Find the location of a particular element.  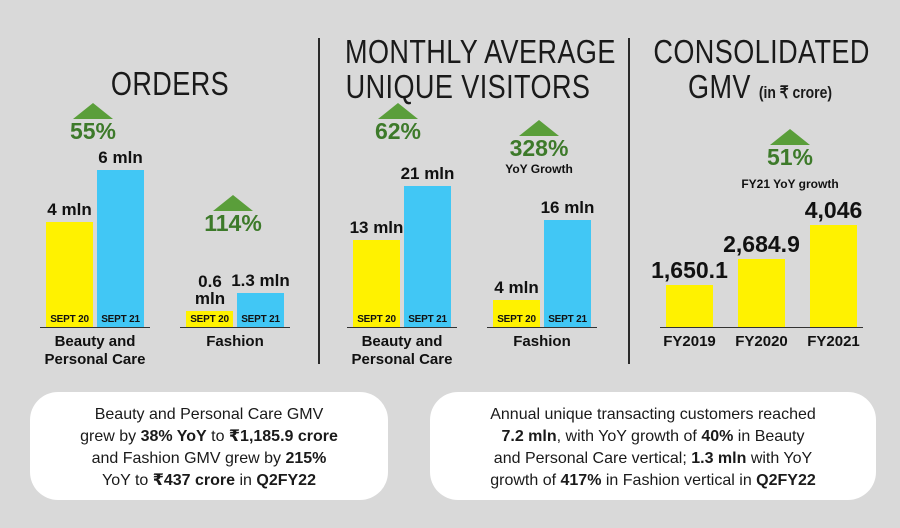

visitors-title: MONTHLY AVERAGE UNIQUE VISITORS is located at coordinates (480, 69).